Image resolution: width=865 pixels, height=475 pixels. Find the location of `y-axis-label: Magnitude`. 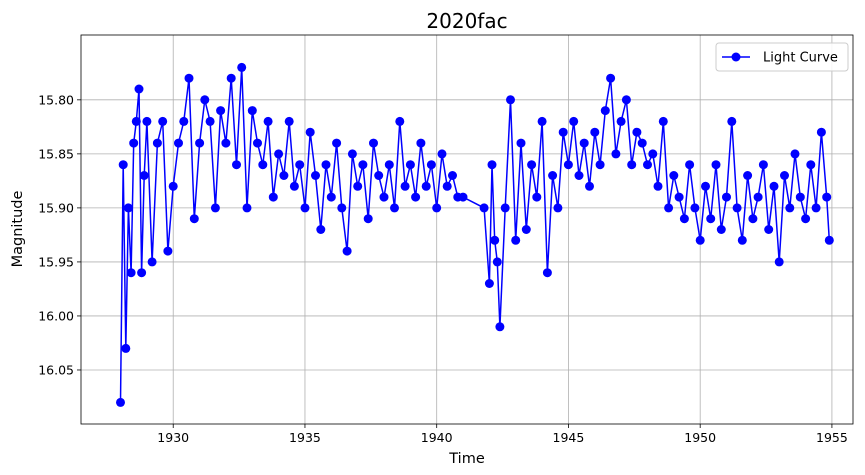

y-axis-label: Magnitude is located at coordinates (18, 229).